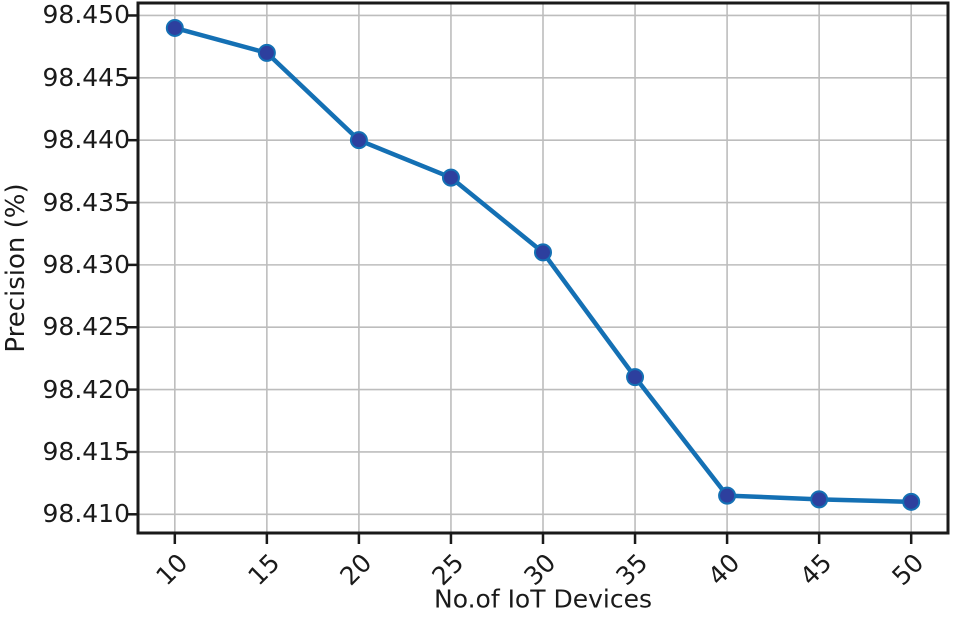 Image resolution: width=955 pixels, height=621 pixels. I want to click on y-tick-label: 98.450, so click(86, 15).